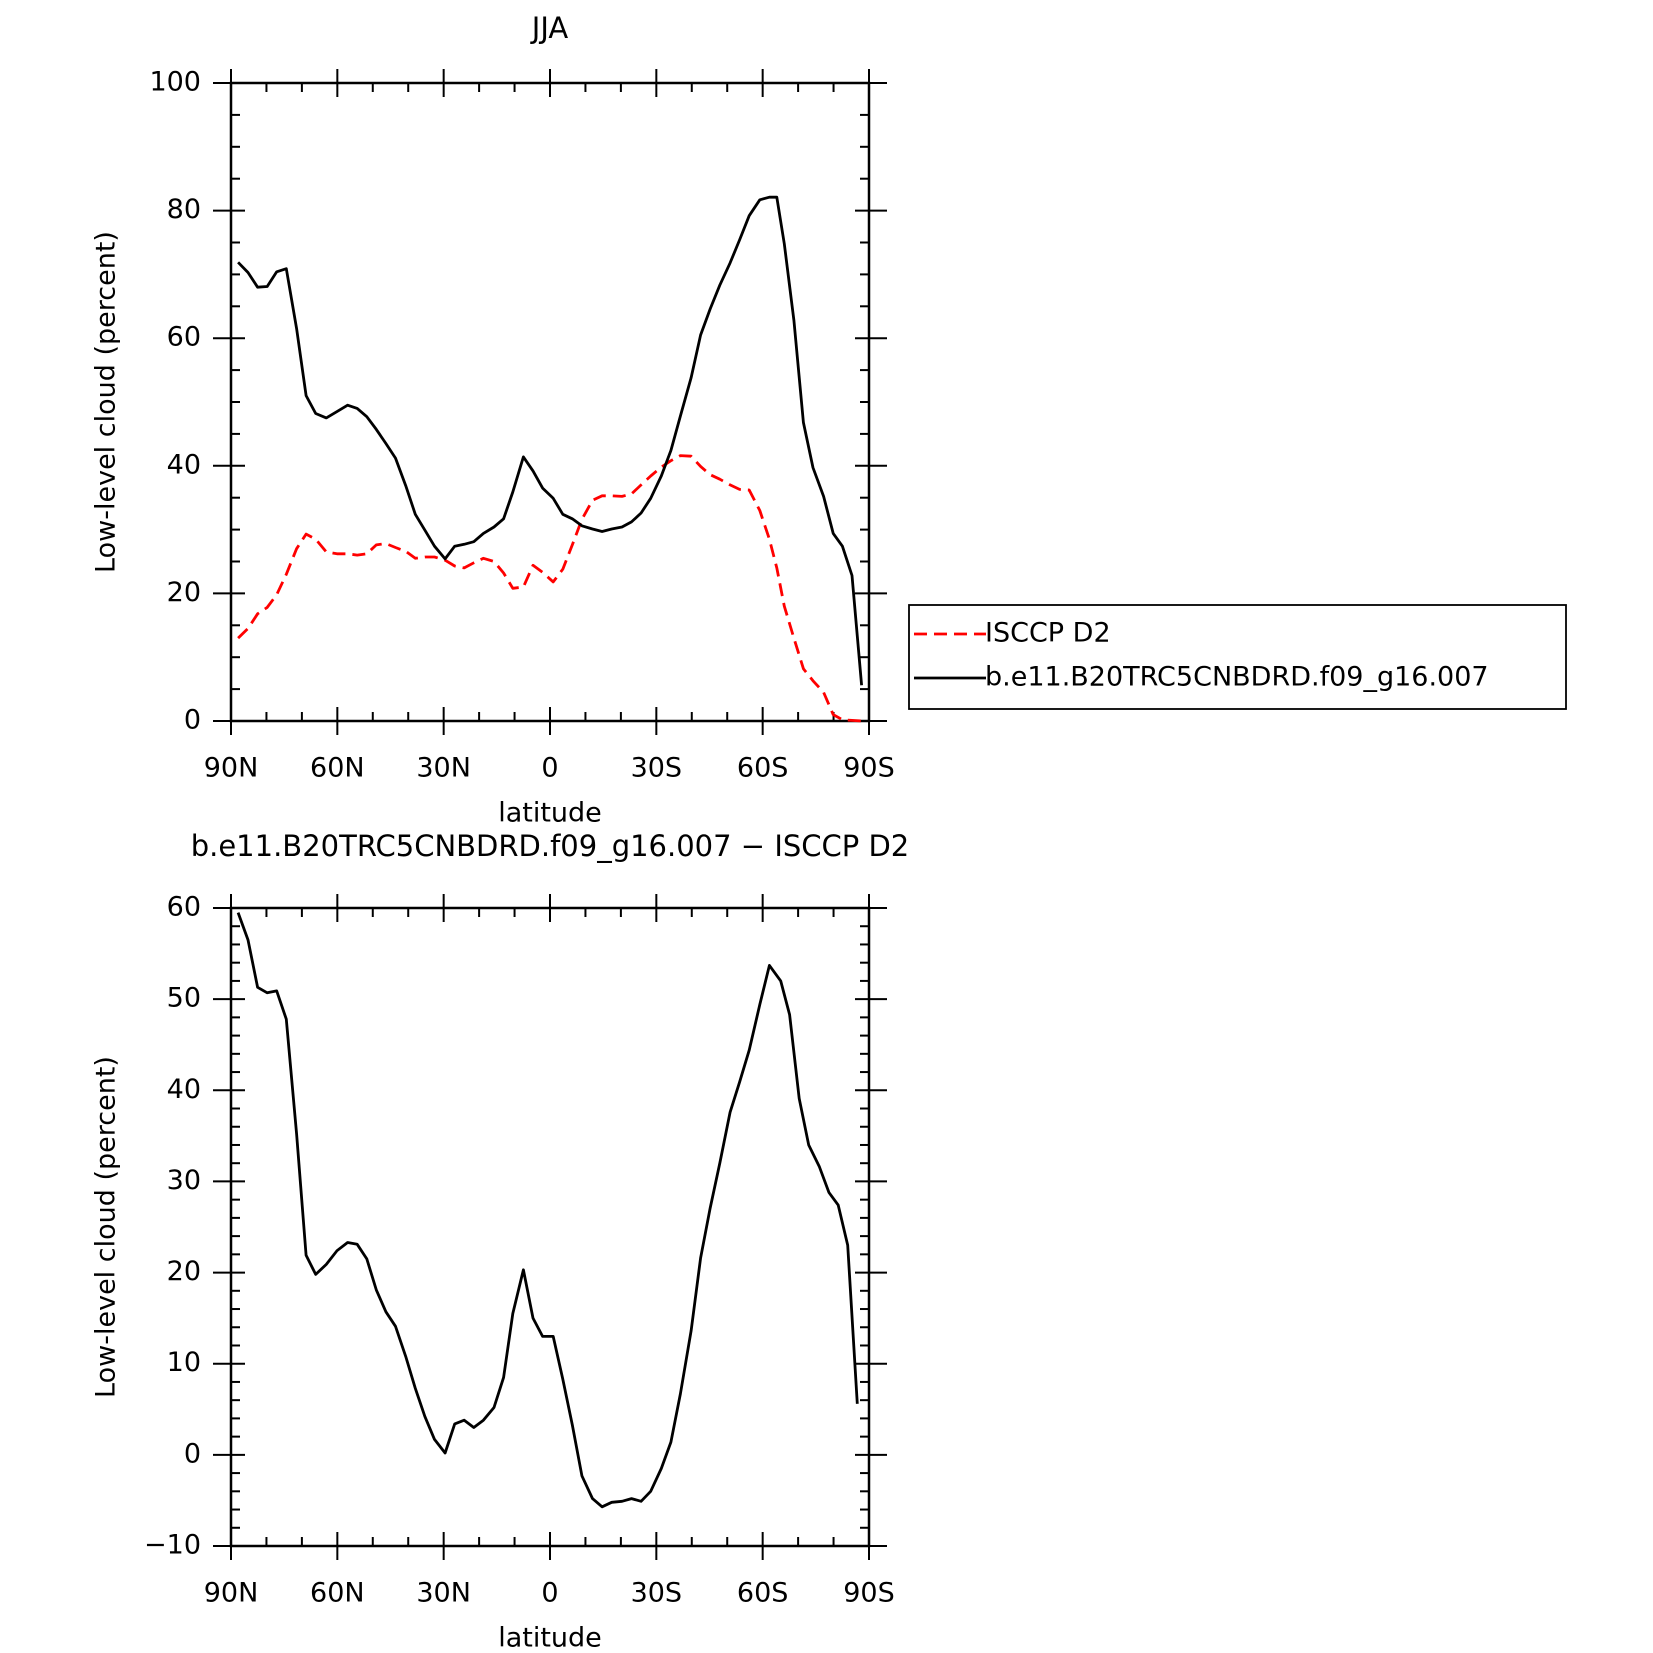 The height and width of the screenshot is (1653, 1653). Describe the element at coordinates (184, 209) in the screenshot. I see `y-tick-label: 80` at that location.